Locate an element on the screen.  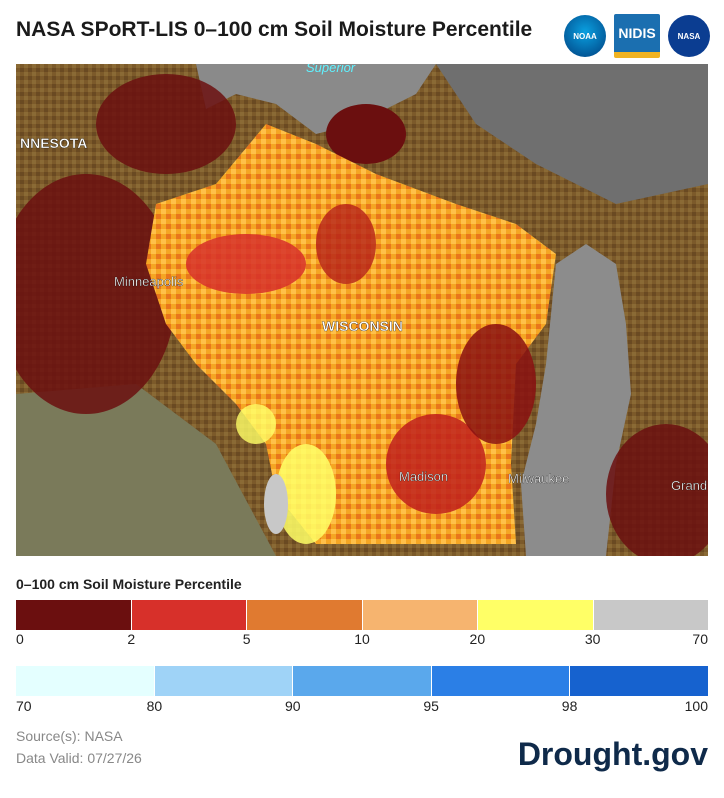
drought-gov-brand: Drought.gov is located at coordinates (612, 754).